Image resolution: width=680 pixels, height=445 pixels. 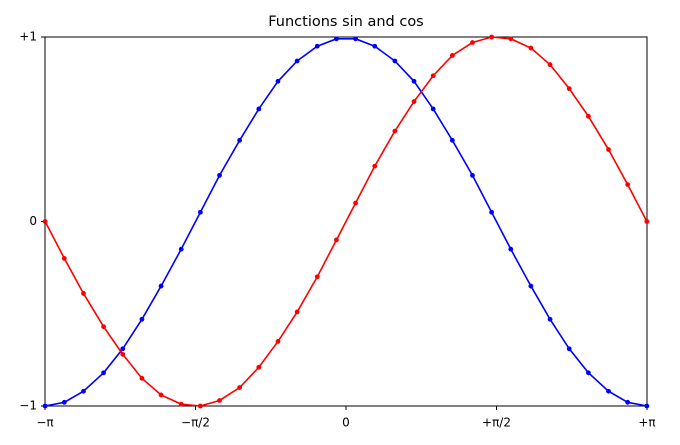 What do you see at coordinates (33, 221) in the screenshot?
I see `y-tick-label: 0` at bounding box center [33, 221].